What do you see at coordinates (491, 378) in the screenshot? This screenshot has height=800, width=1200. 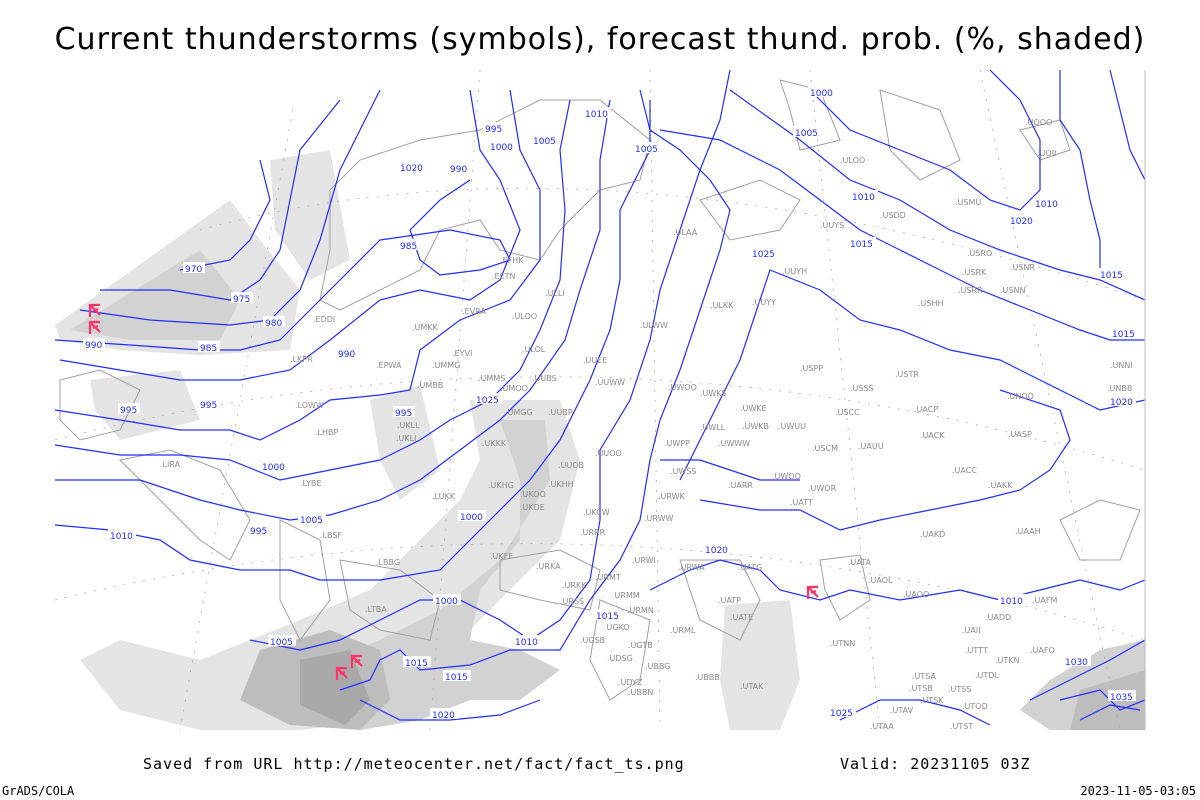 I see `station-label-group: .UMMS` at bounding box center [491, 378].